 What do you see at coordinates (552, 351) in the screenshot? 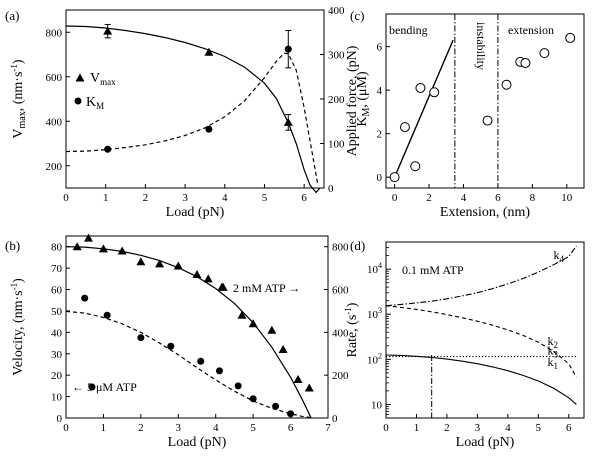
I see `rate-k3-label: k3` at bounding box center [552, 351].